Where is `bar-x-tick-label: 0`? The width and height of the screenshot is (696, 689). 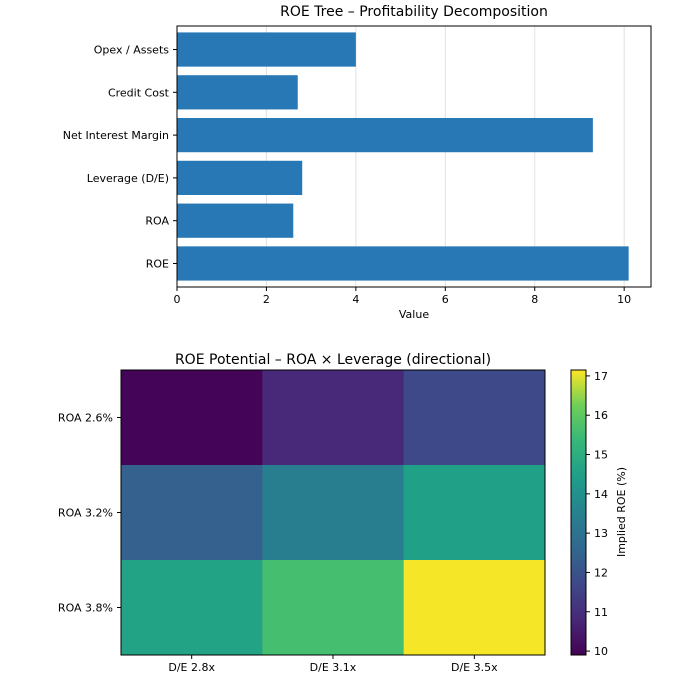 bar-x-tick-label: 0 is located at coordinates (177, 299).